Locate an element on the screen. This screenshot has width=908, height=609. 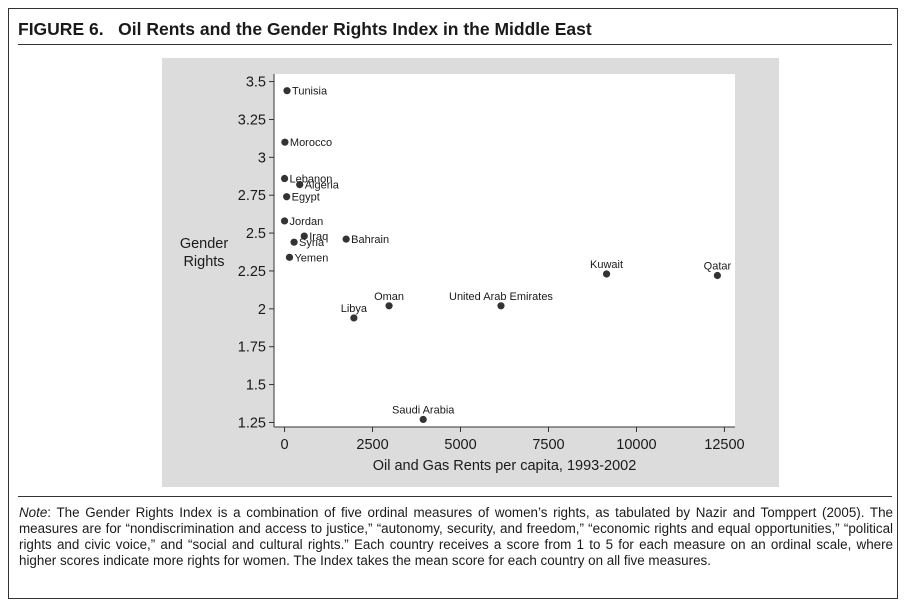
note-lead: Note is located at coordinates (33, 512).